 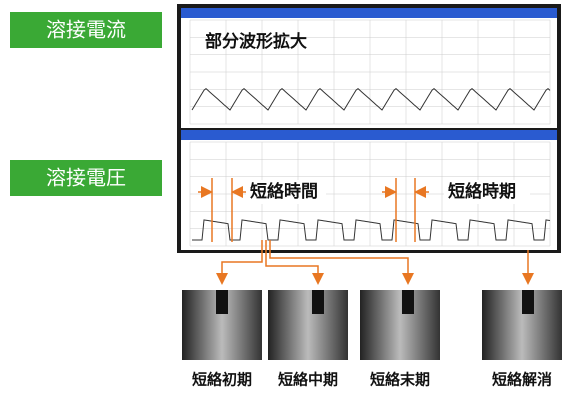 I want to click on photo-caption: 短絡中期, so click(x=308, y=380).